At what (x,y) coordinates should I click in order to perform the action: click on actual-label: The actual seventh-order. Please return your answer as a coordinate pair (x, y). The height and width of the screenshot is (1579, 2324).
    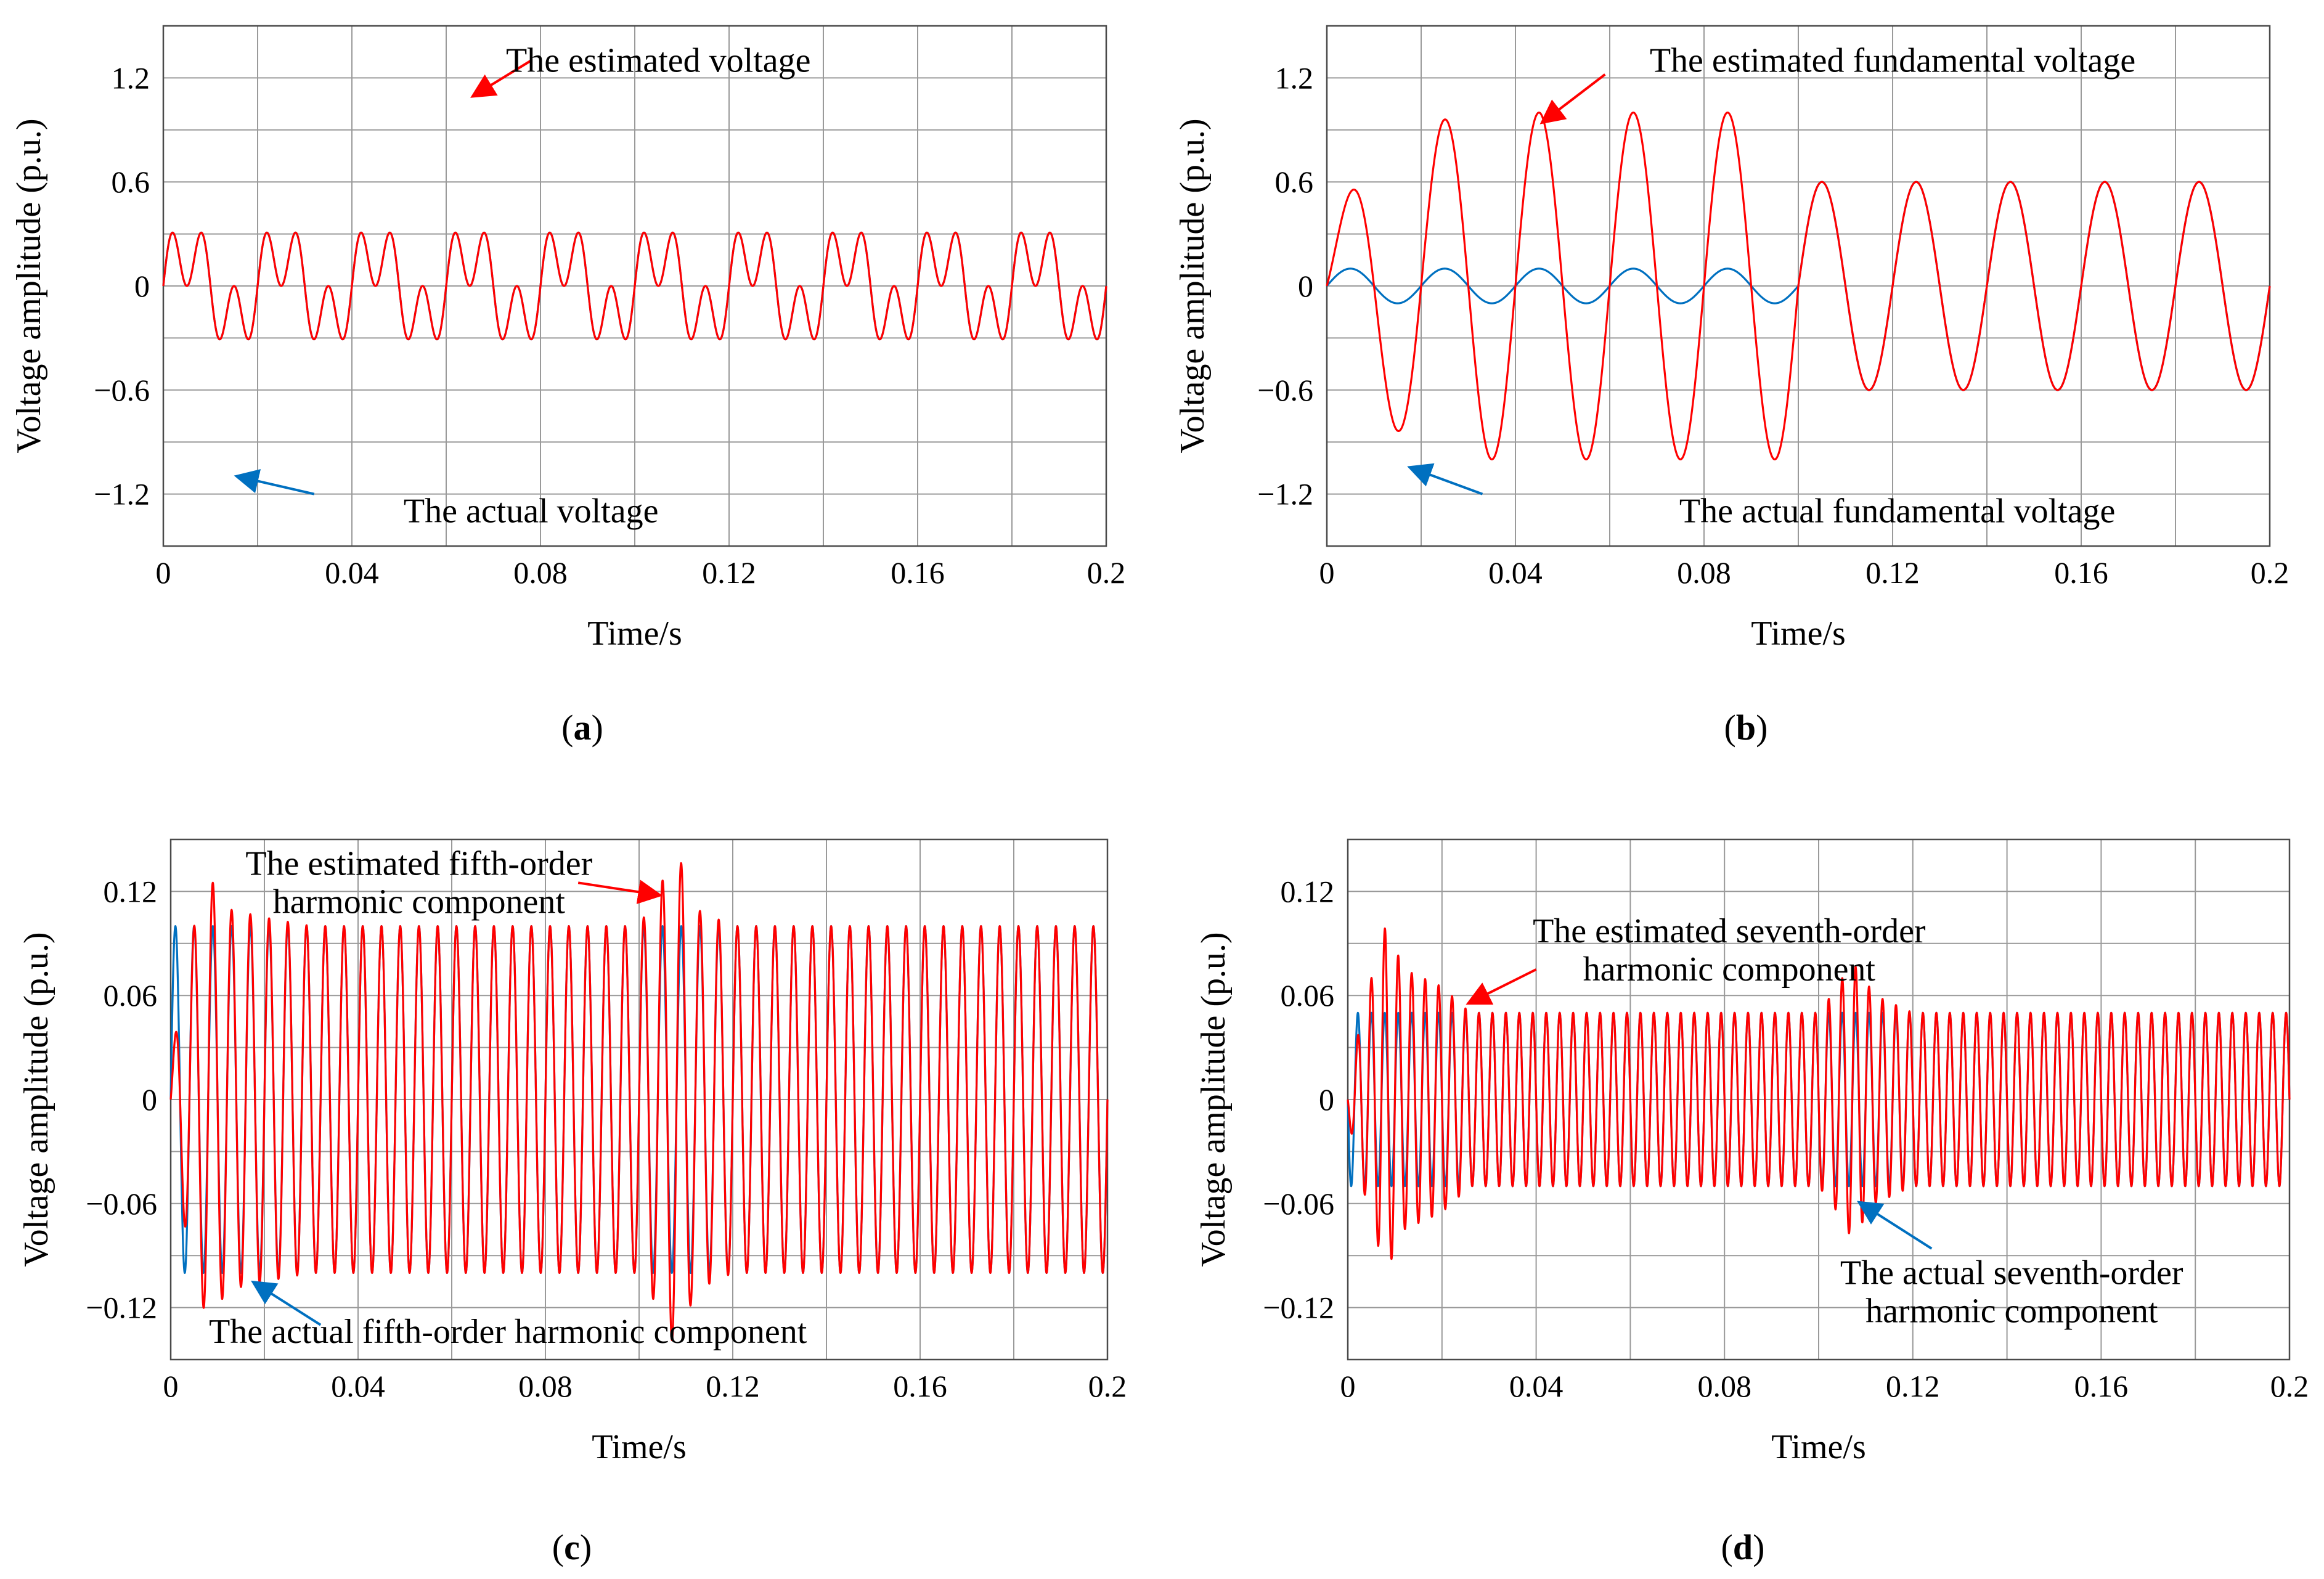
    Looking at the image, I should click on (2011, 1273).